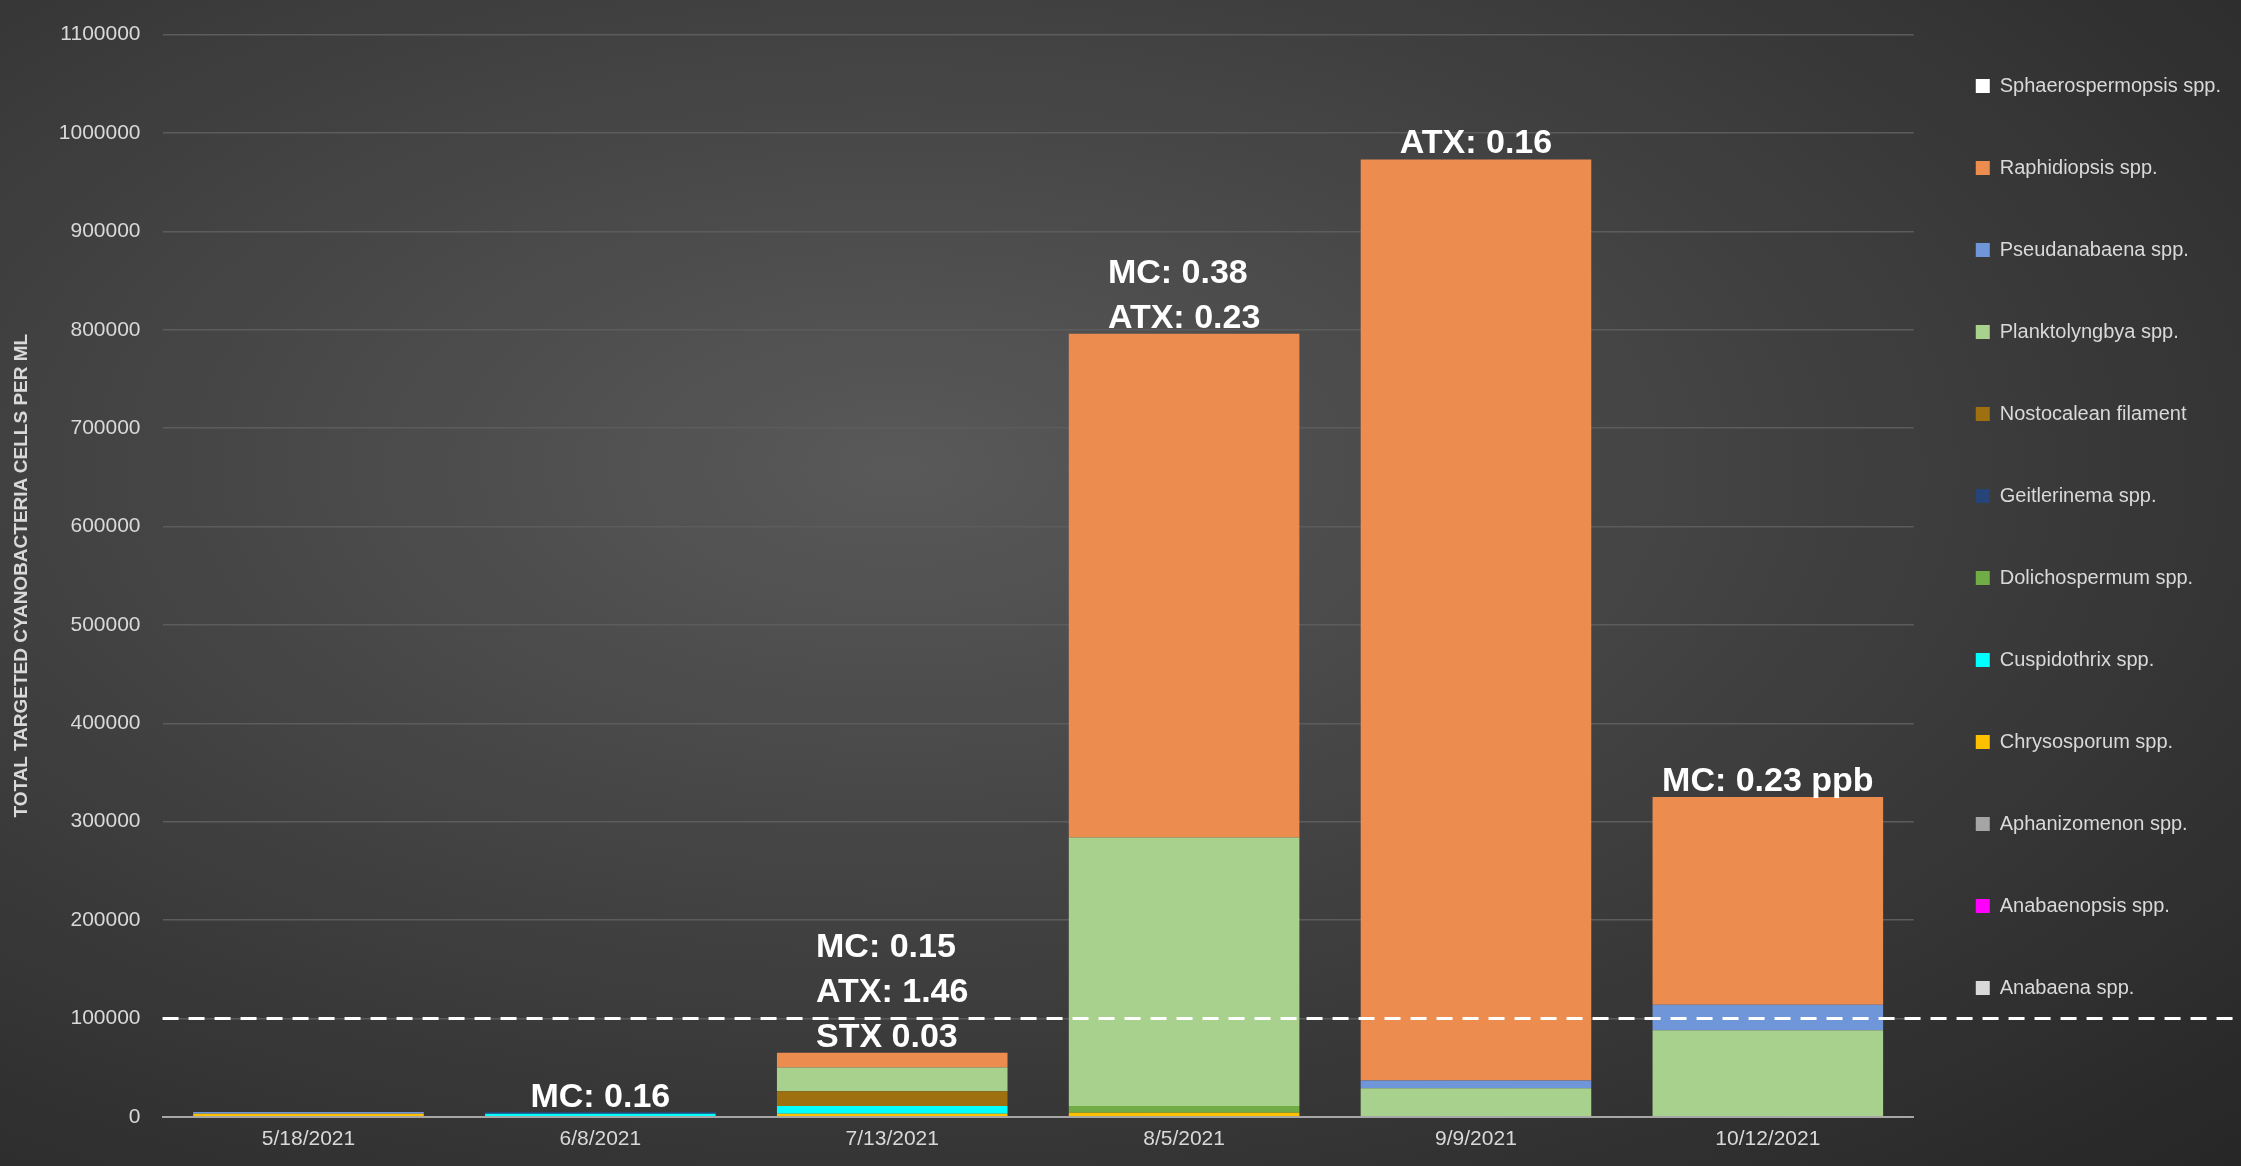 The width and height of the screenshot is (2241, 1166). What do you see at coordinates (2084, 904) in the screenshot?
I see `legend-label: Anabaenopsis spp.` at bounding box center [2084, 904].